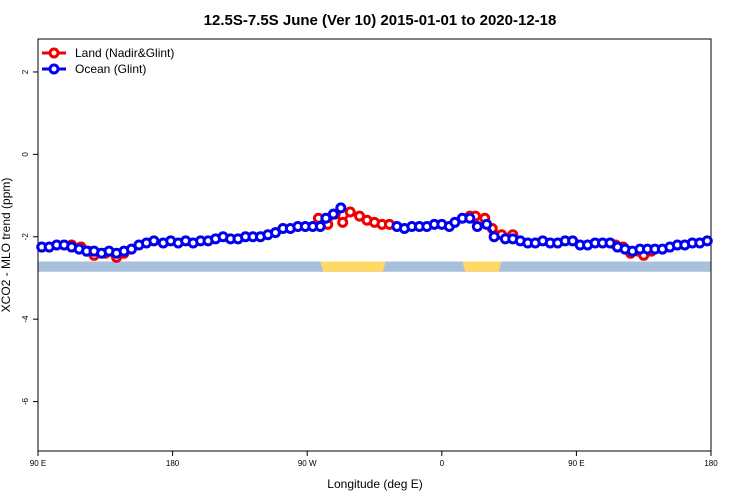 This screenshot has height=500, width=750. Describe the element at coordinates (576, 463) in the screenshot. I see `x-tick-label-4: 90 E` at that location.